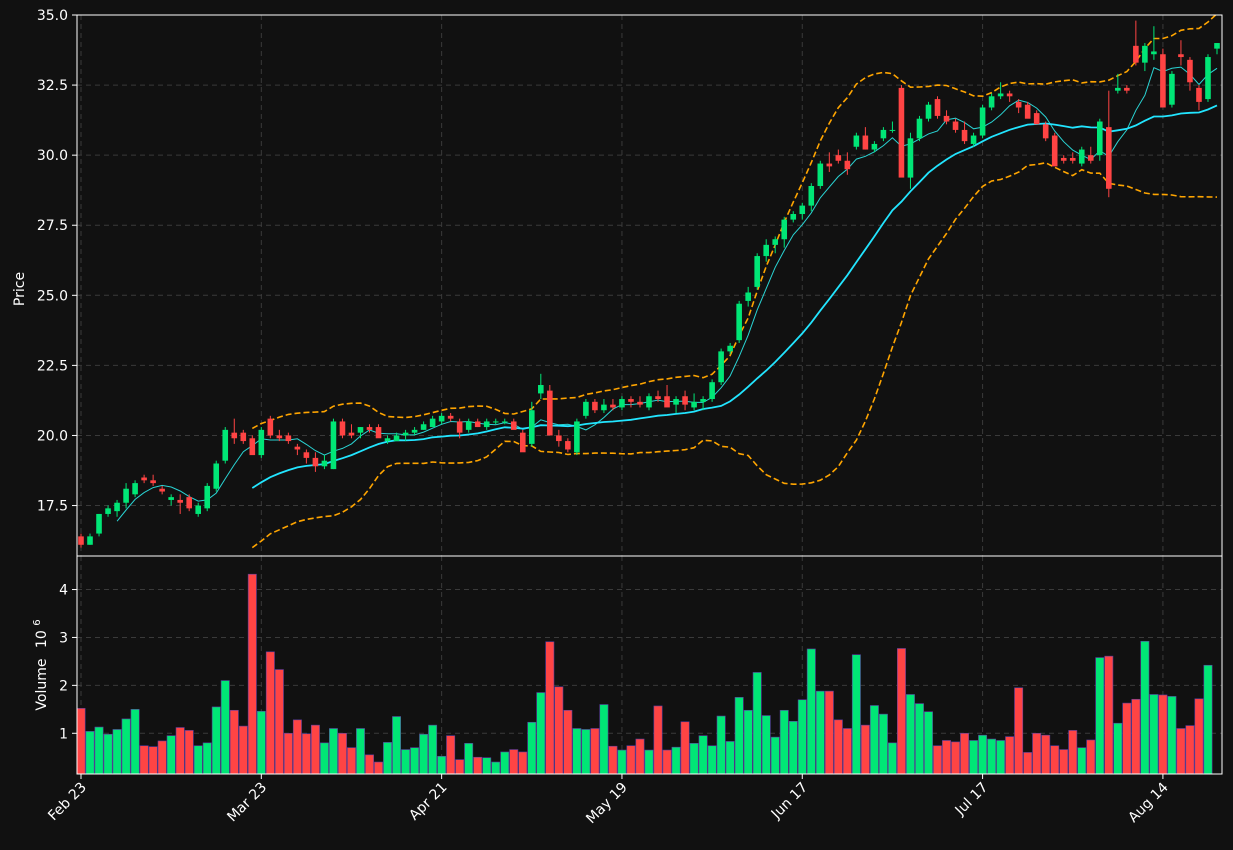  Describe the element at coordinates (428, 802) in the screenshot. I see `x-tick-label: Apr 21` at that location.